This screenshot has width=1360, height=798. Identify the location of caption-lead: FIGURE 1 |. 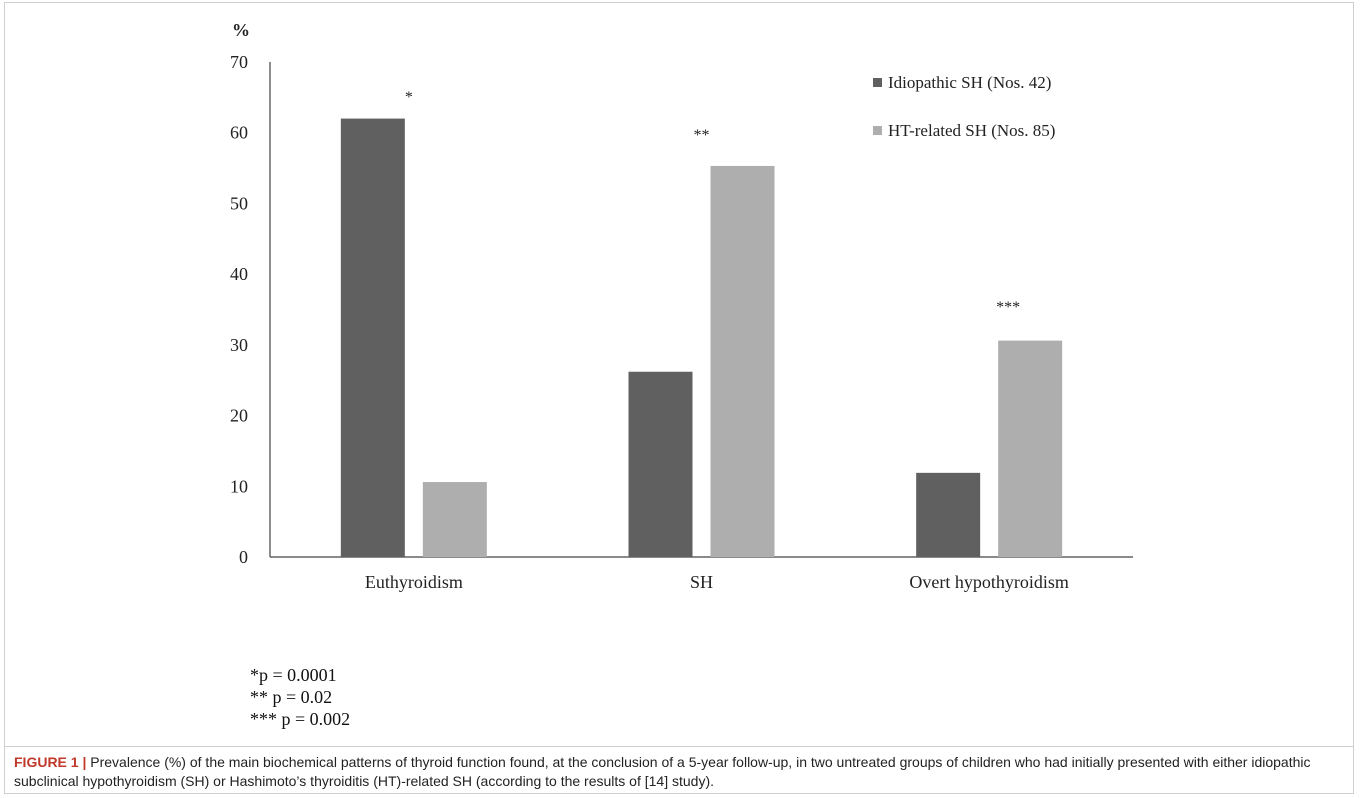
(50, 762).